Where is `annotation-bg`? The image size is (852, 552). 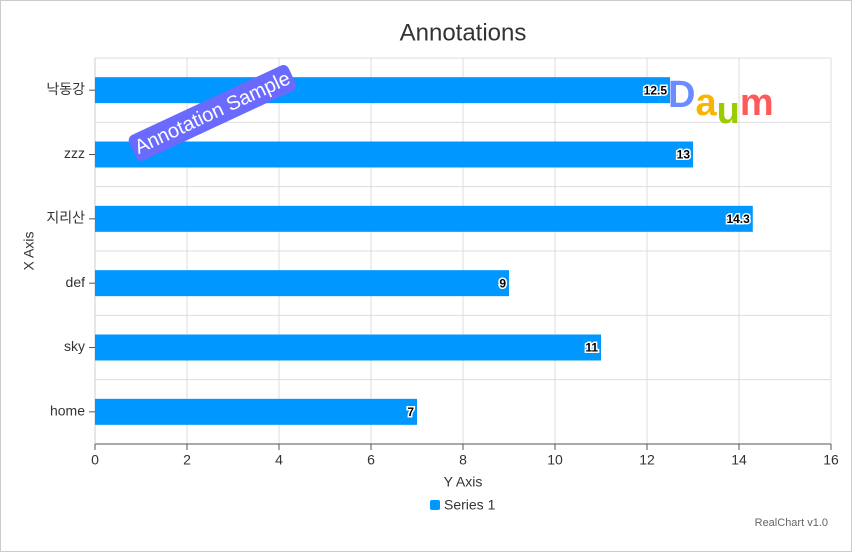 annotation-bg is located at coordinates (212, 113).